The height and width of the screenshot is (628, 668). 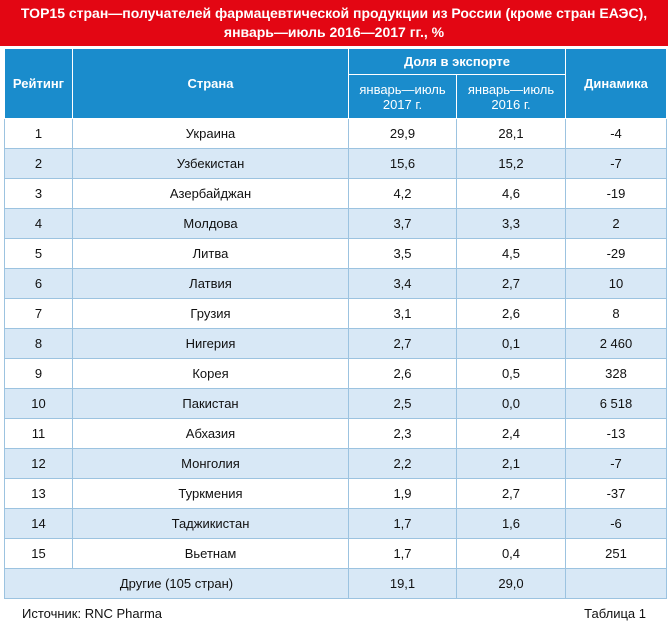 What do you see at coordinates (38, 193) in the screenshot?
I see `cell: 3` at bounding box center [38, 193].